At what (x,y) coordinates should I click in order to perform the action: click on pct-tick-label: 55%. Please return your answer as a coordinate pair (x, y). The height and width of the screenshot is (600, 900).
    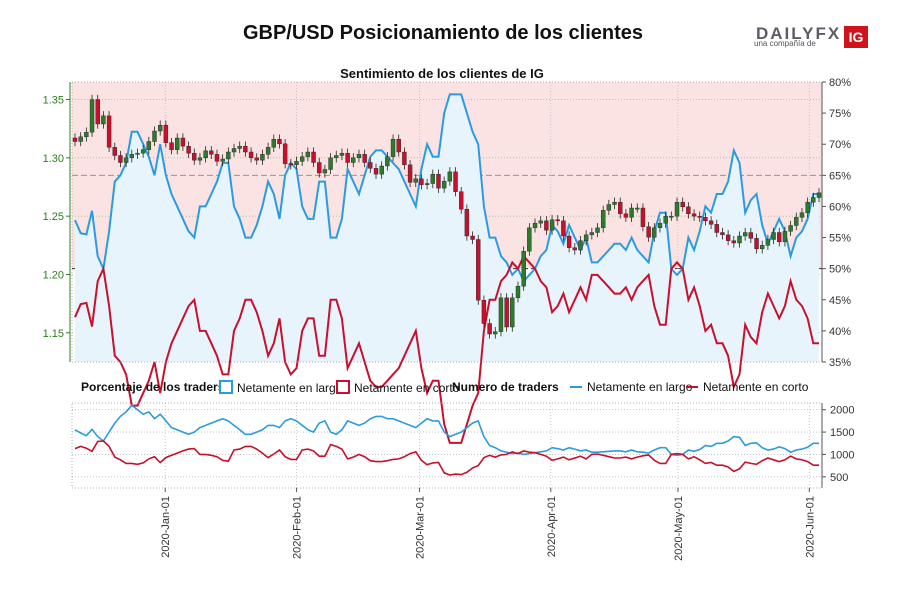
    Looking at the image, I should click on (840, 239).